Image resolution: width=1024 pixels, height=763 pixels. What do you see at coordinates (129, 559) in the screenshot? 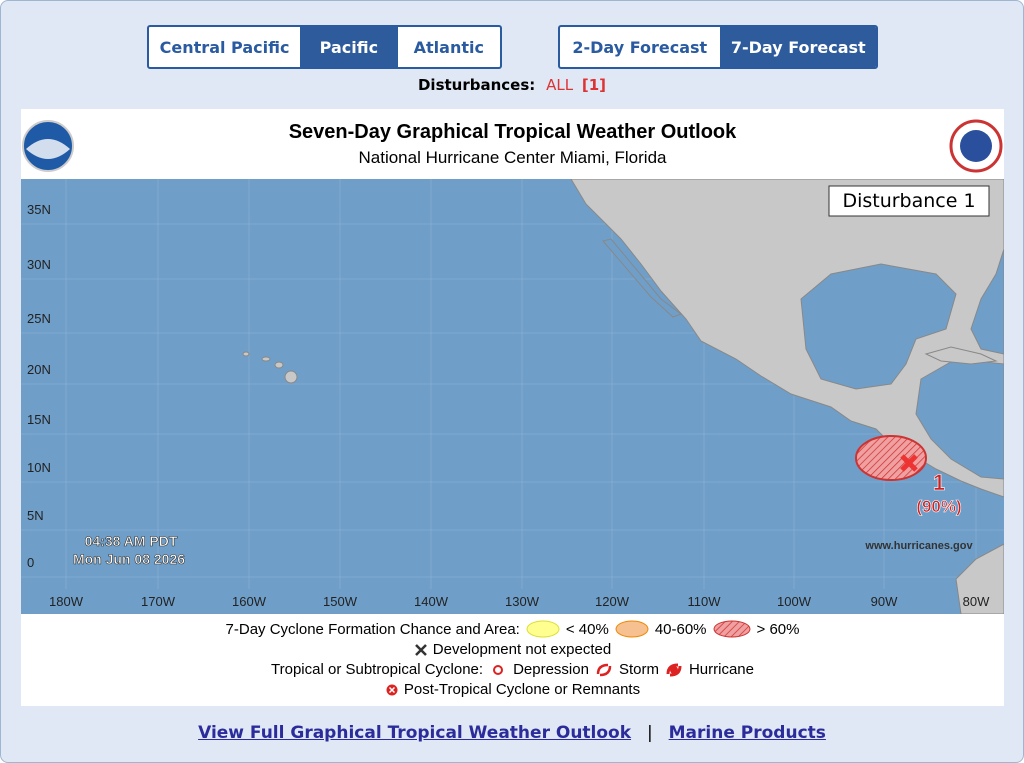
I see `issue-date: Mon Jun 08 2026` at bounding box center [129, 559].